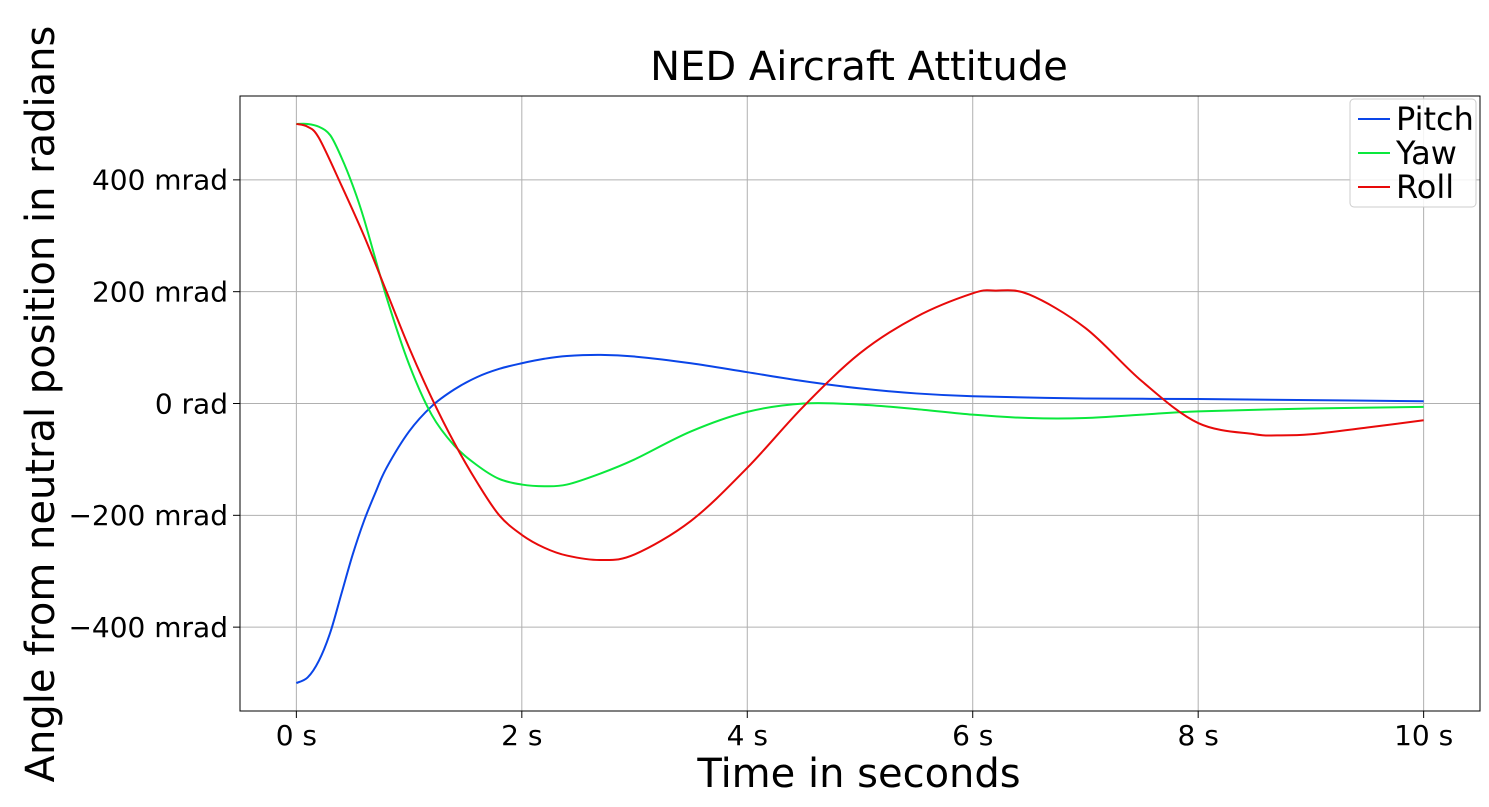 Image resolution: width=1489 pixels, height=807 pixels. Describe the element at coordinates (1435, 119) in the screenshot. I see `legend-label-pitch: Pitch` at that location.